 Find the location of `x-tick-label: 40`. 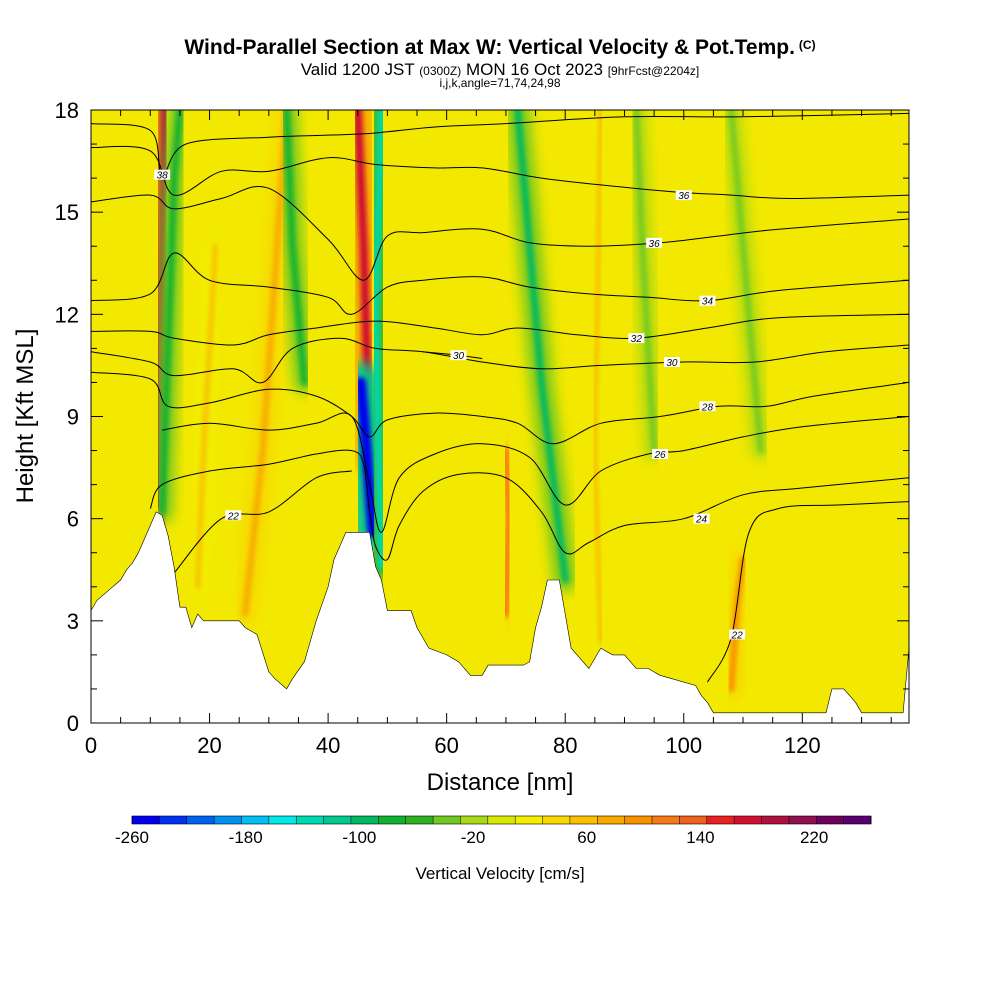

x-tick-label: 40 is located at coordinates (328, 745).